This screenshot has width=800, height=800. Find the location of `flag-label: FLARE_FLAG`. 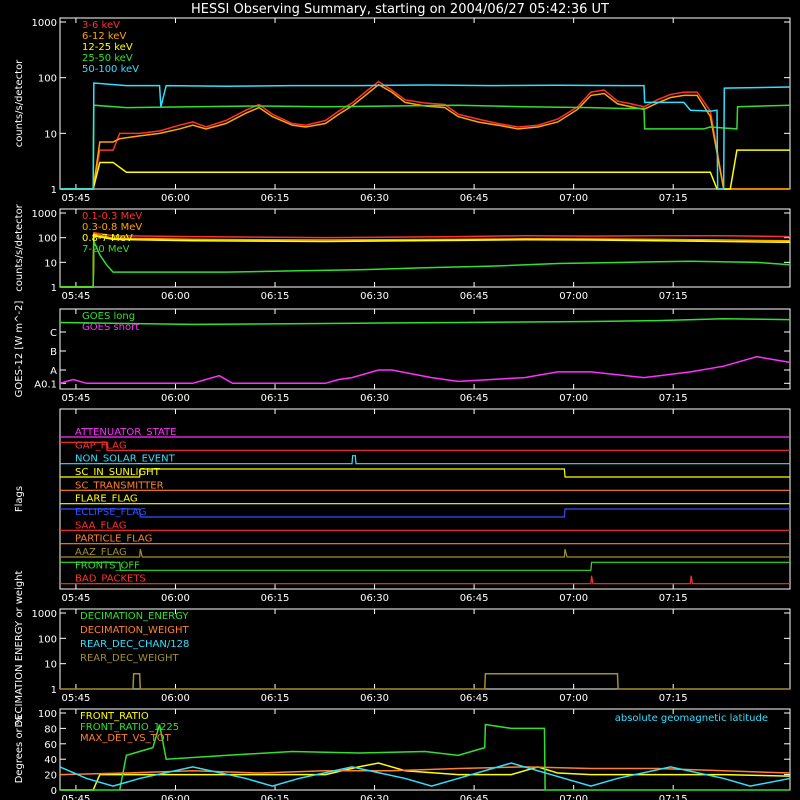

flag-label: FLARE_FLAG is located at coordinates (106, 499).